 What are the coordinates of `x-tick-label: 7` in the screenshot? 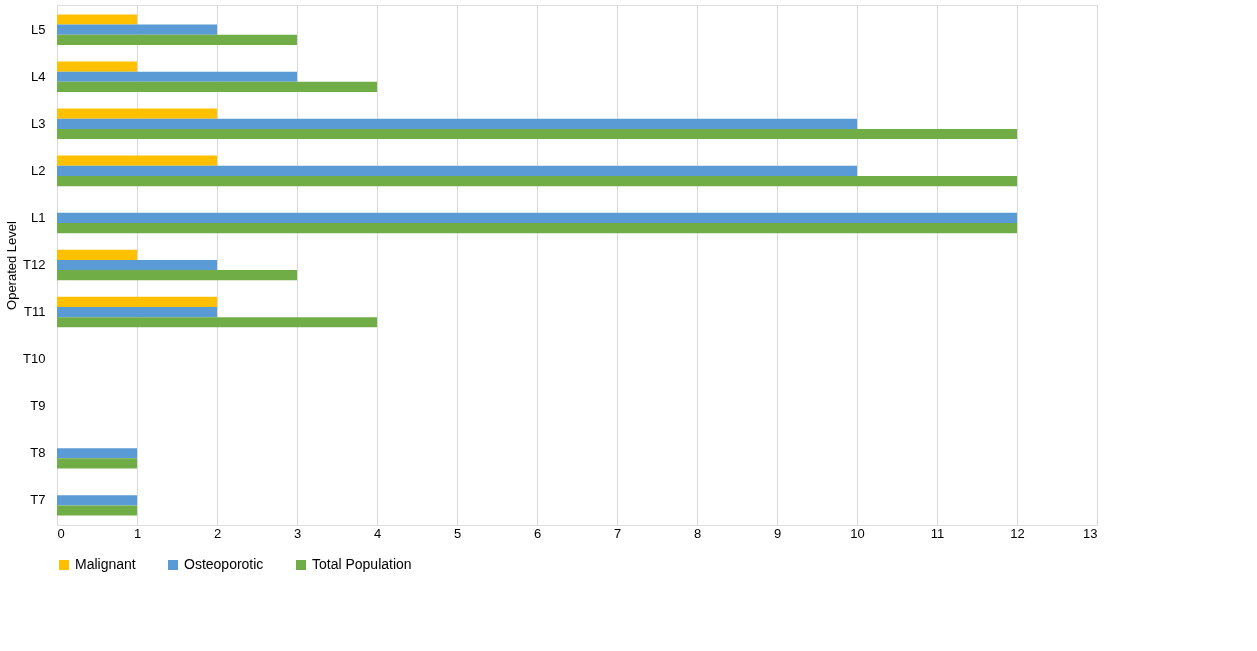 It's located at (617, 533).